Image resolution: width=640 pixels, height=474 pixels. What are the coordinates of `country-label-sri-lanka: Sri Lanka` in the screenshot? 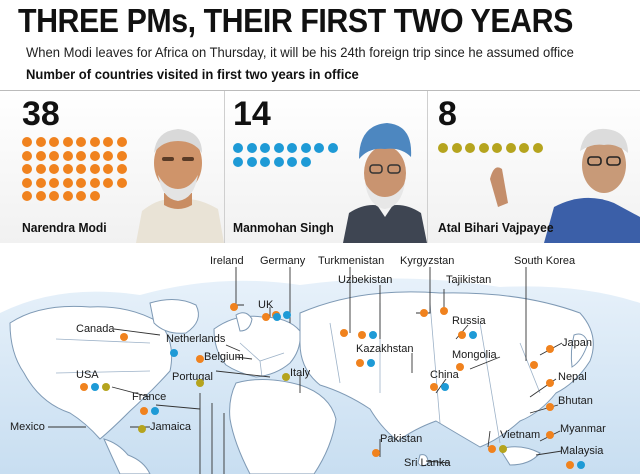 It's located at (427, 463).